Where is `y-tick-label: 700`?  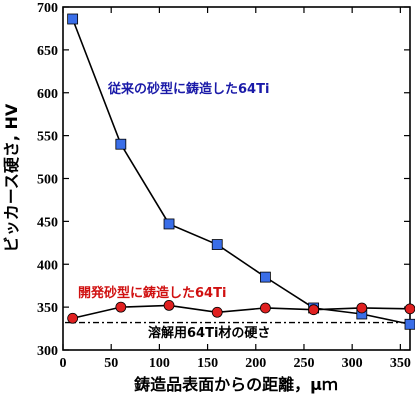
y-tick-label: 700 is located at coordinates (47, 8).